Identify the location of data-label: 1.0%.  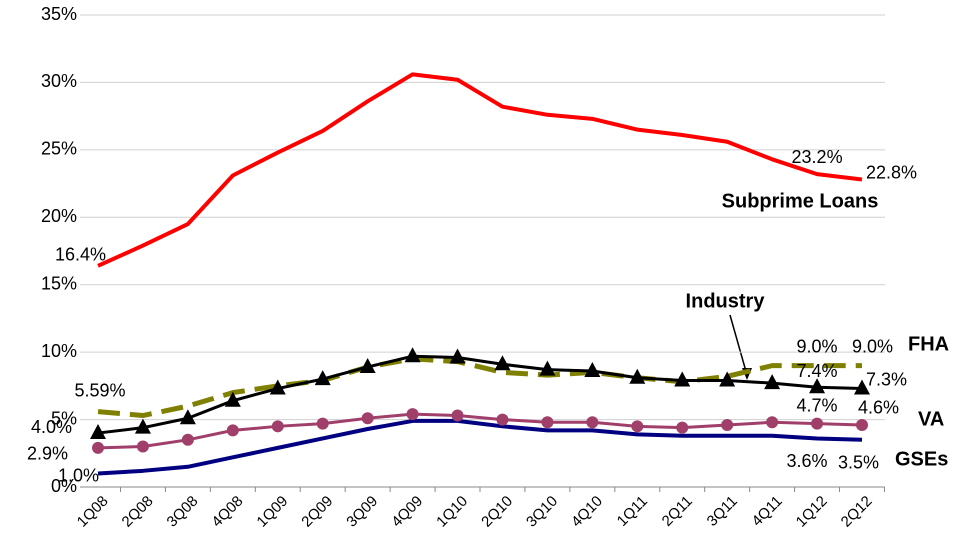
(78, 475).